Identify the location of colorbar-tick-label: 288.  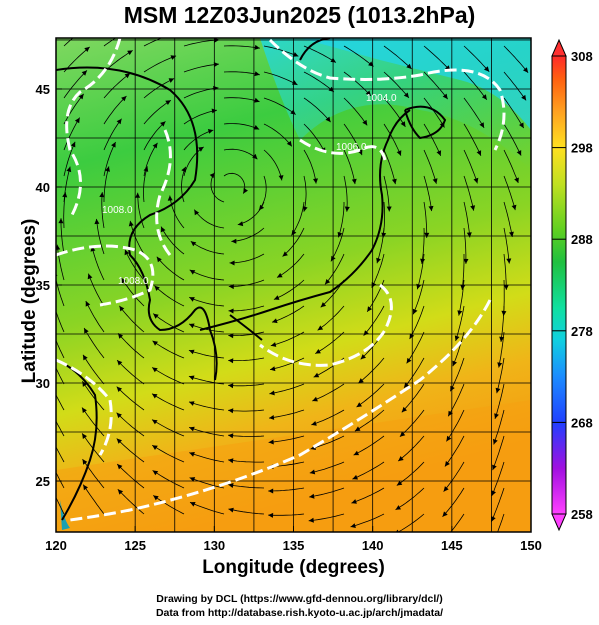
(582, 239).